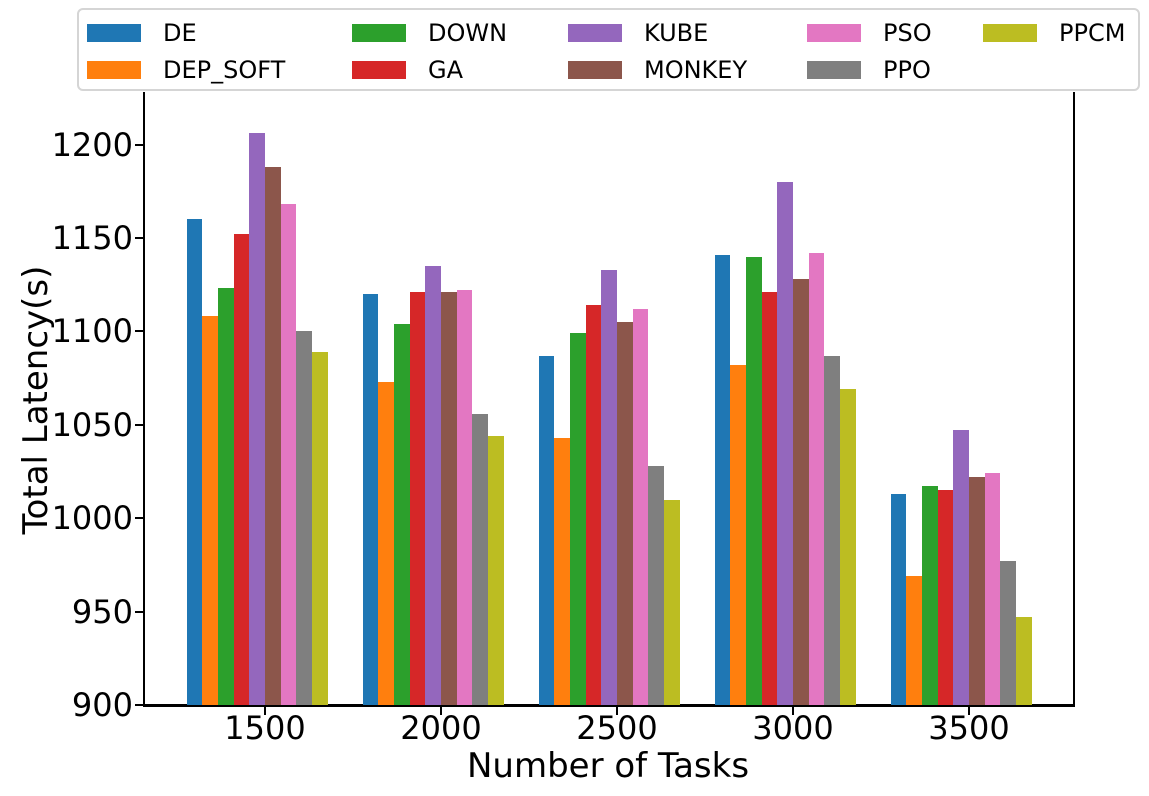 This screenshot has height=796, width=1149. I want to click on y-tick-label: 1000, so click(92, 518).